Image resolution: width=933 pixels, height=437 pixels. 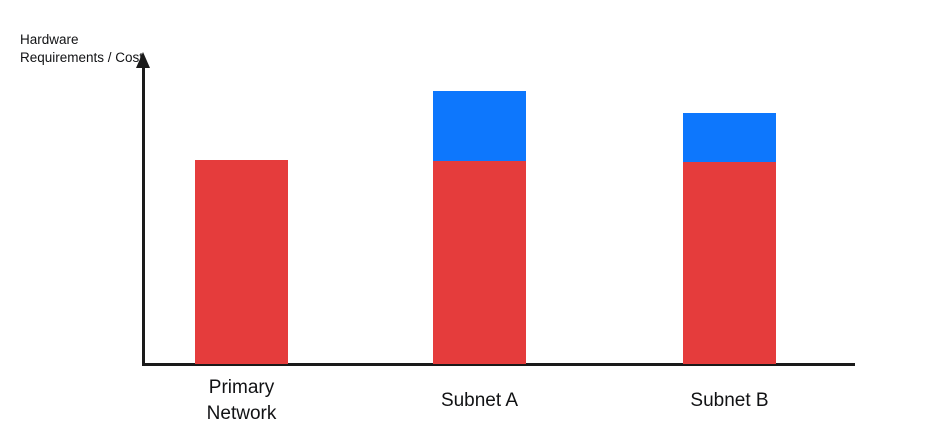 I want to click on bar-subnet-a-segment-base-hardware-cost, so click(x=479, y=262).